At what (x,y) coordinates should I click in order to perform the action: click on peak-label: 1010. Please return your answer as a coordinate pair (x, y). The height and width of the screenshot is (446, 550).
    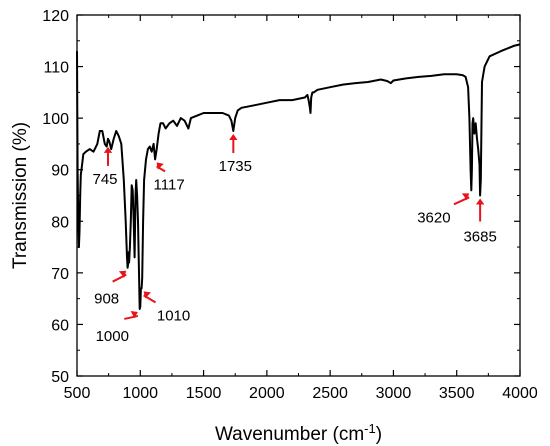
    Looking at the image, I should click on (173, 315).